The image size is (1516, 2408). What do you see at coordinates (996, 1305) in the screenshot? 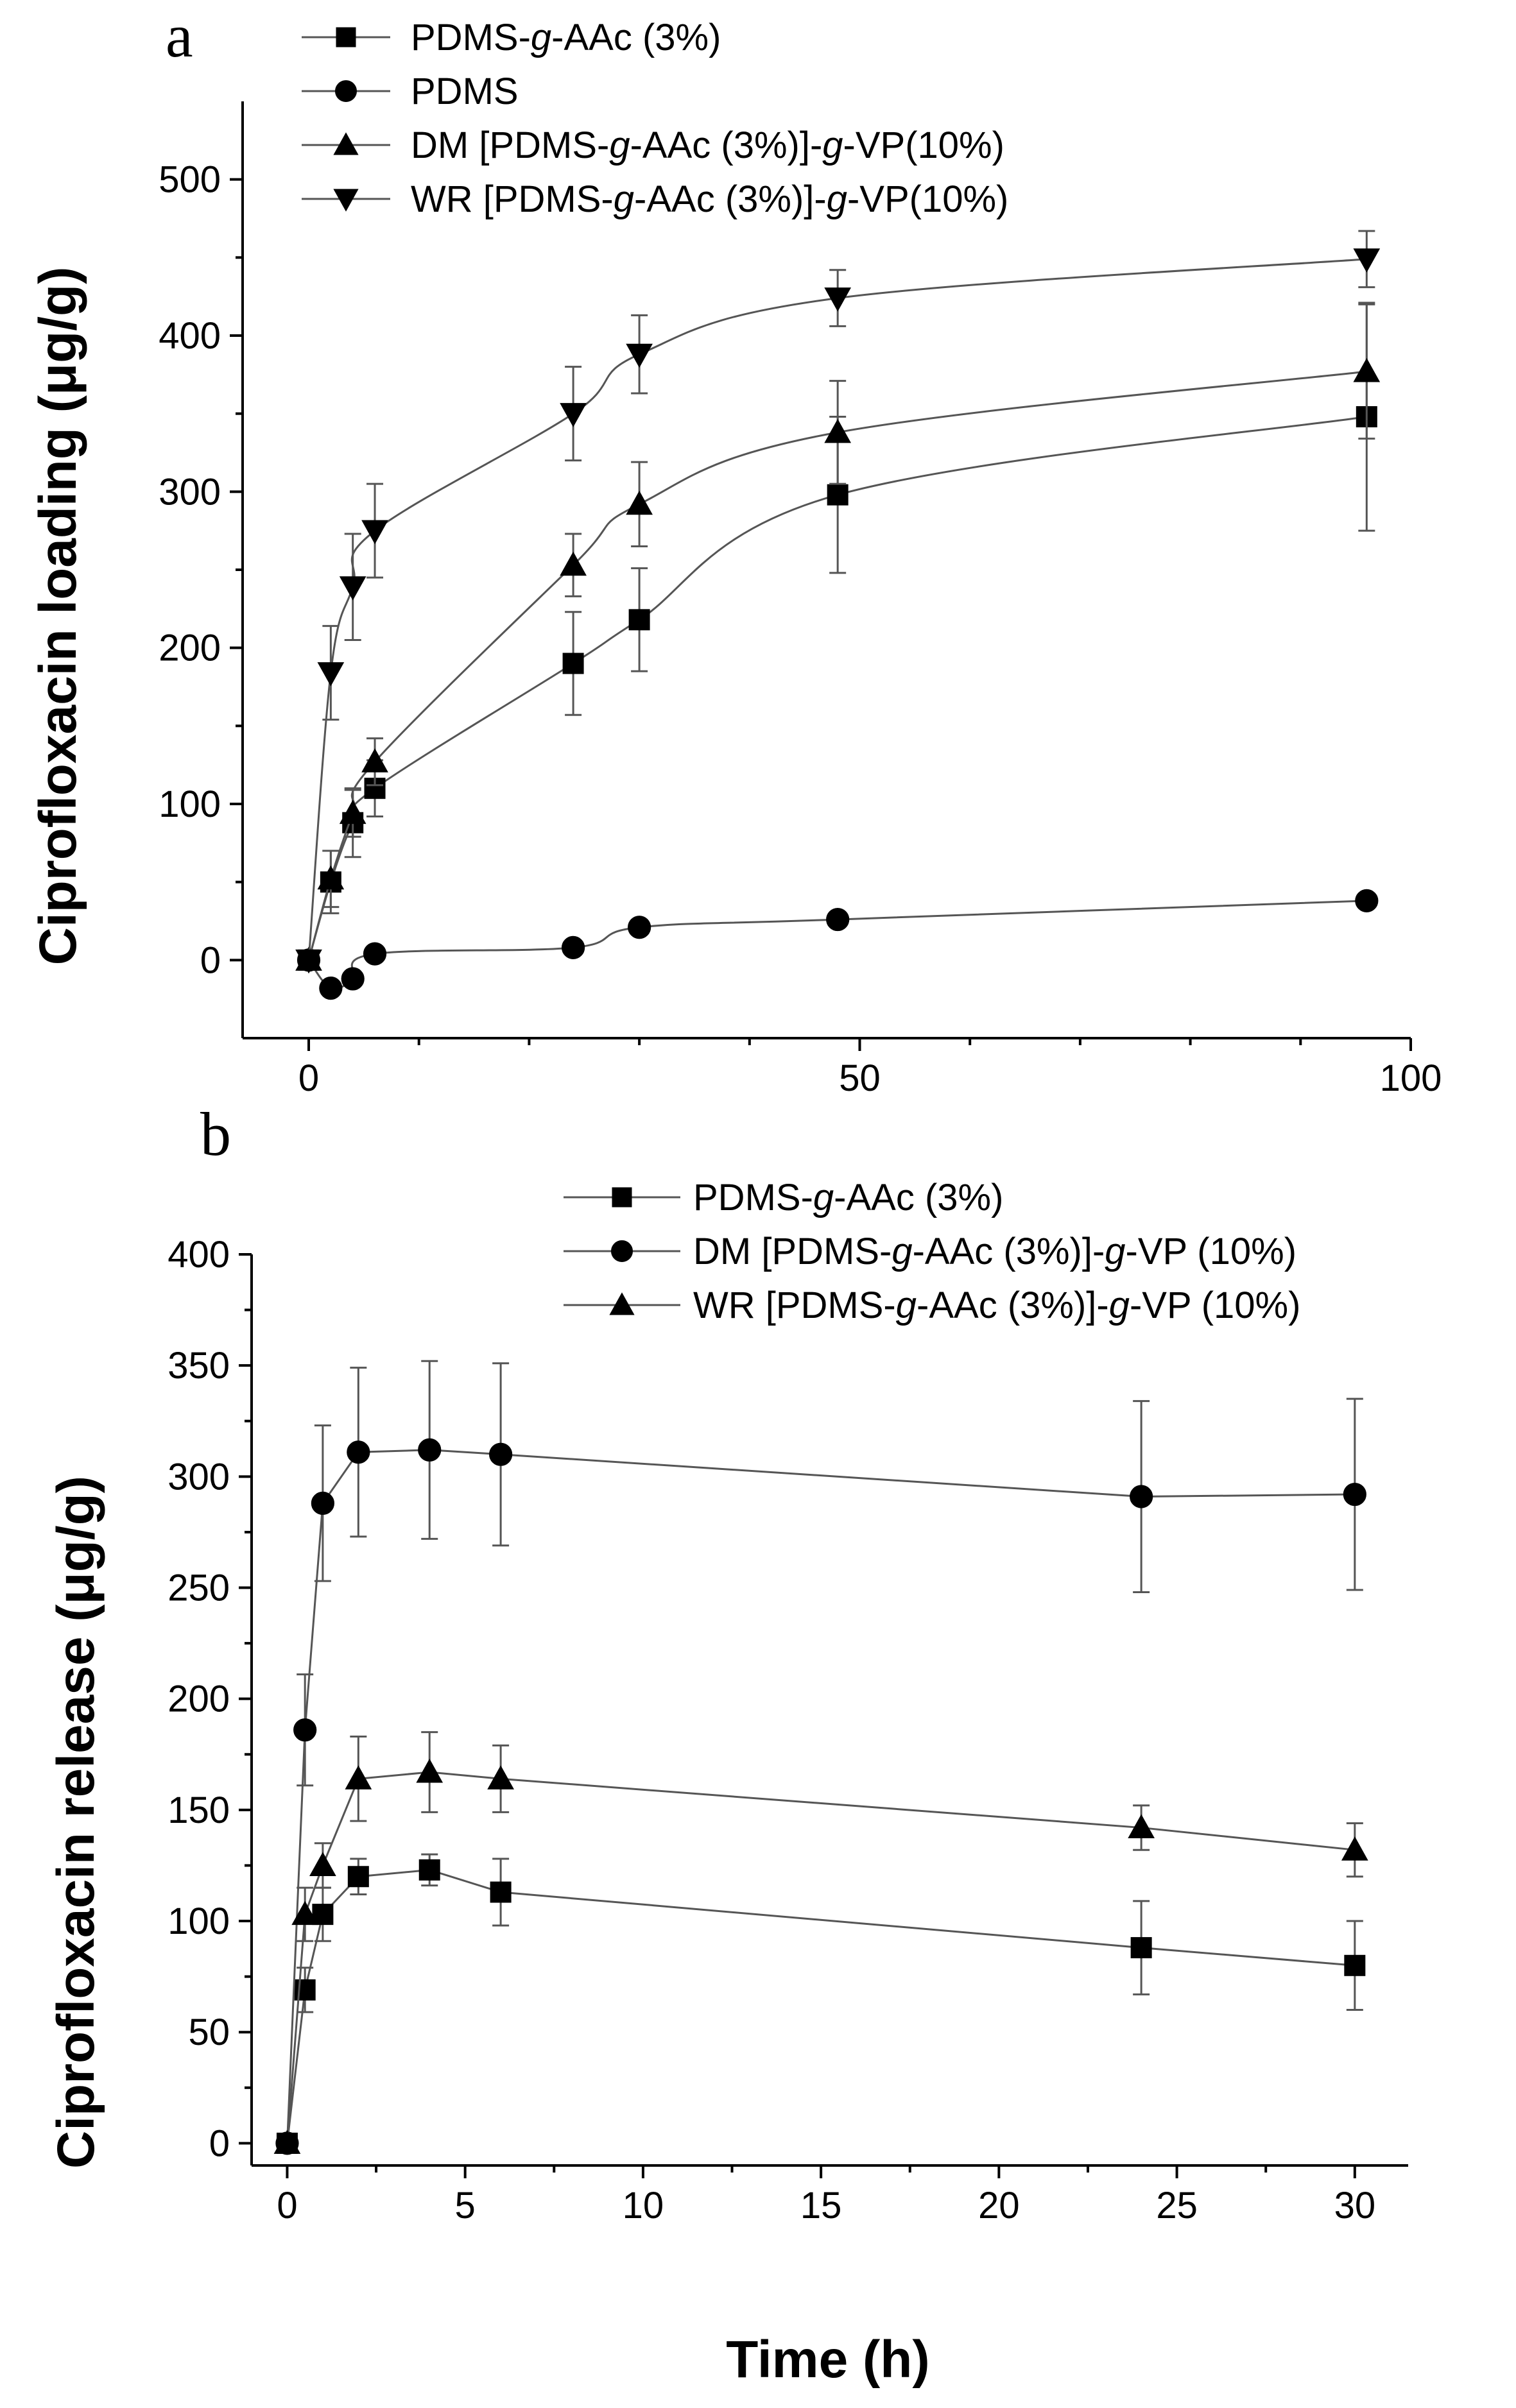
I see `legend-label: WR [PDMS-g-AAc (3%)]-g-VP (10%)` at bounding box center [996, 1305].